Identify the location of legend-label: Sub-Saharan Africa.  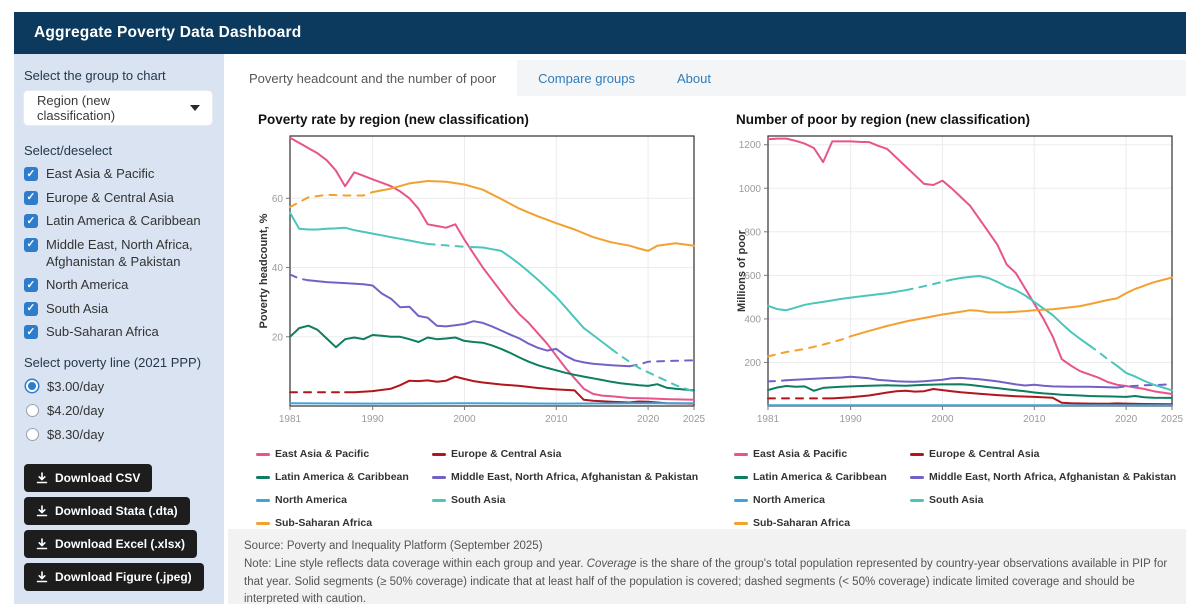
(802, 523).